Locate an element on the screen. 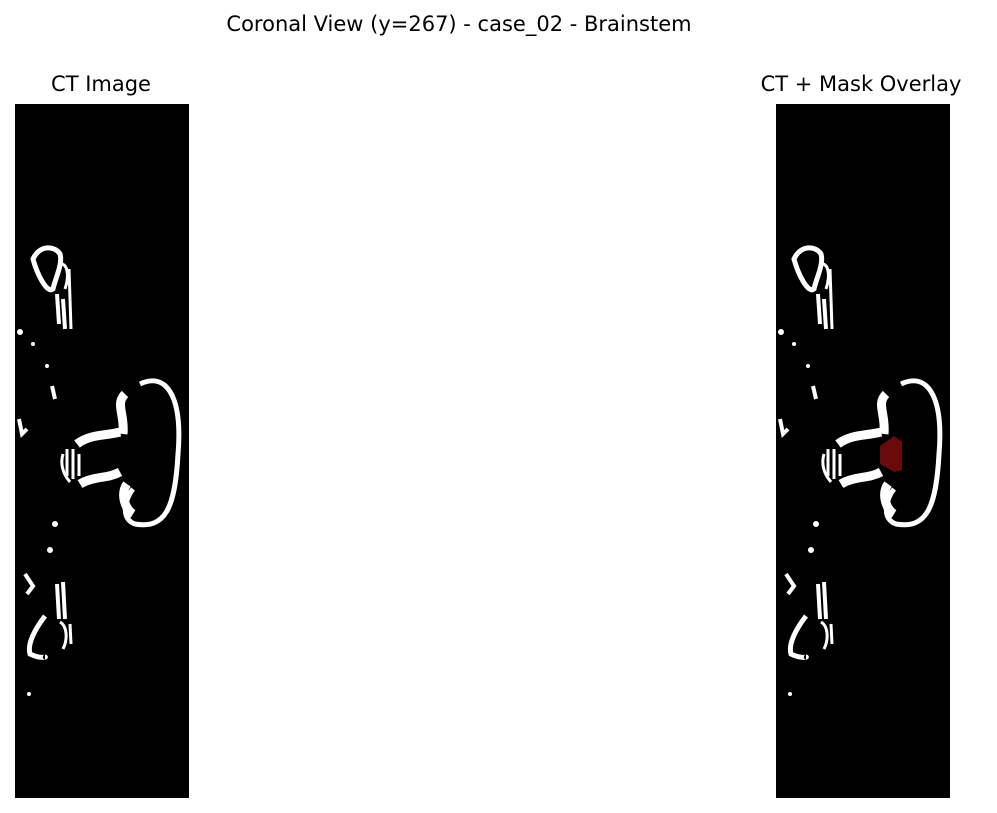  overlay-panel is located at coordinates (863, 451).